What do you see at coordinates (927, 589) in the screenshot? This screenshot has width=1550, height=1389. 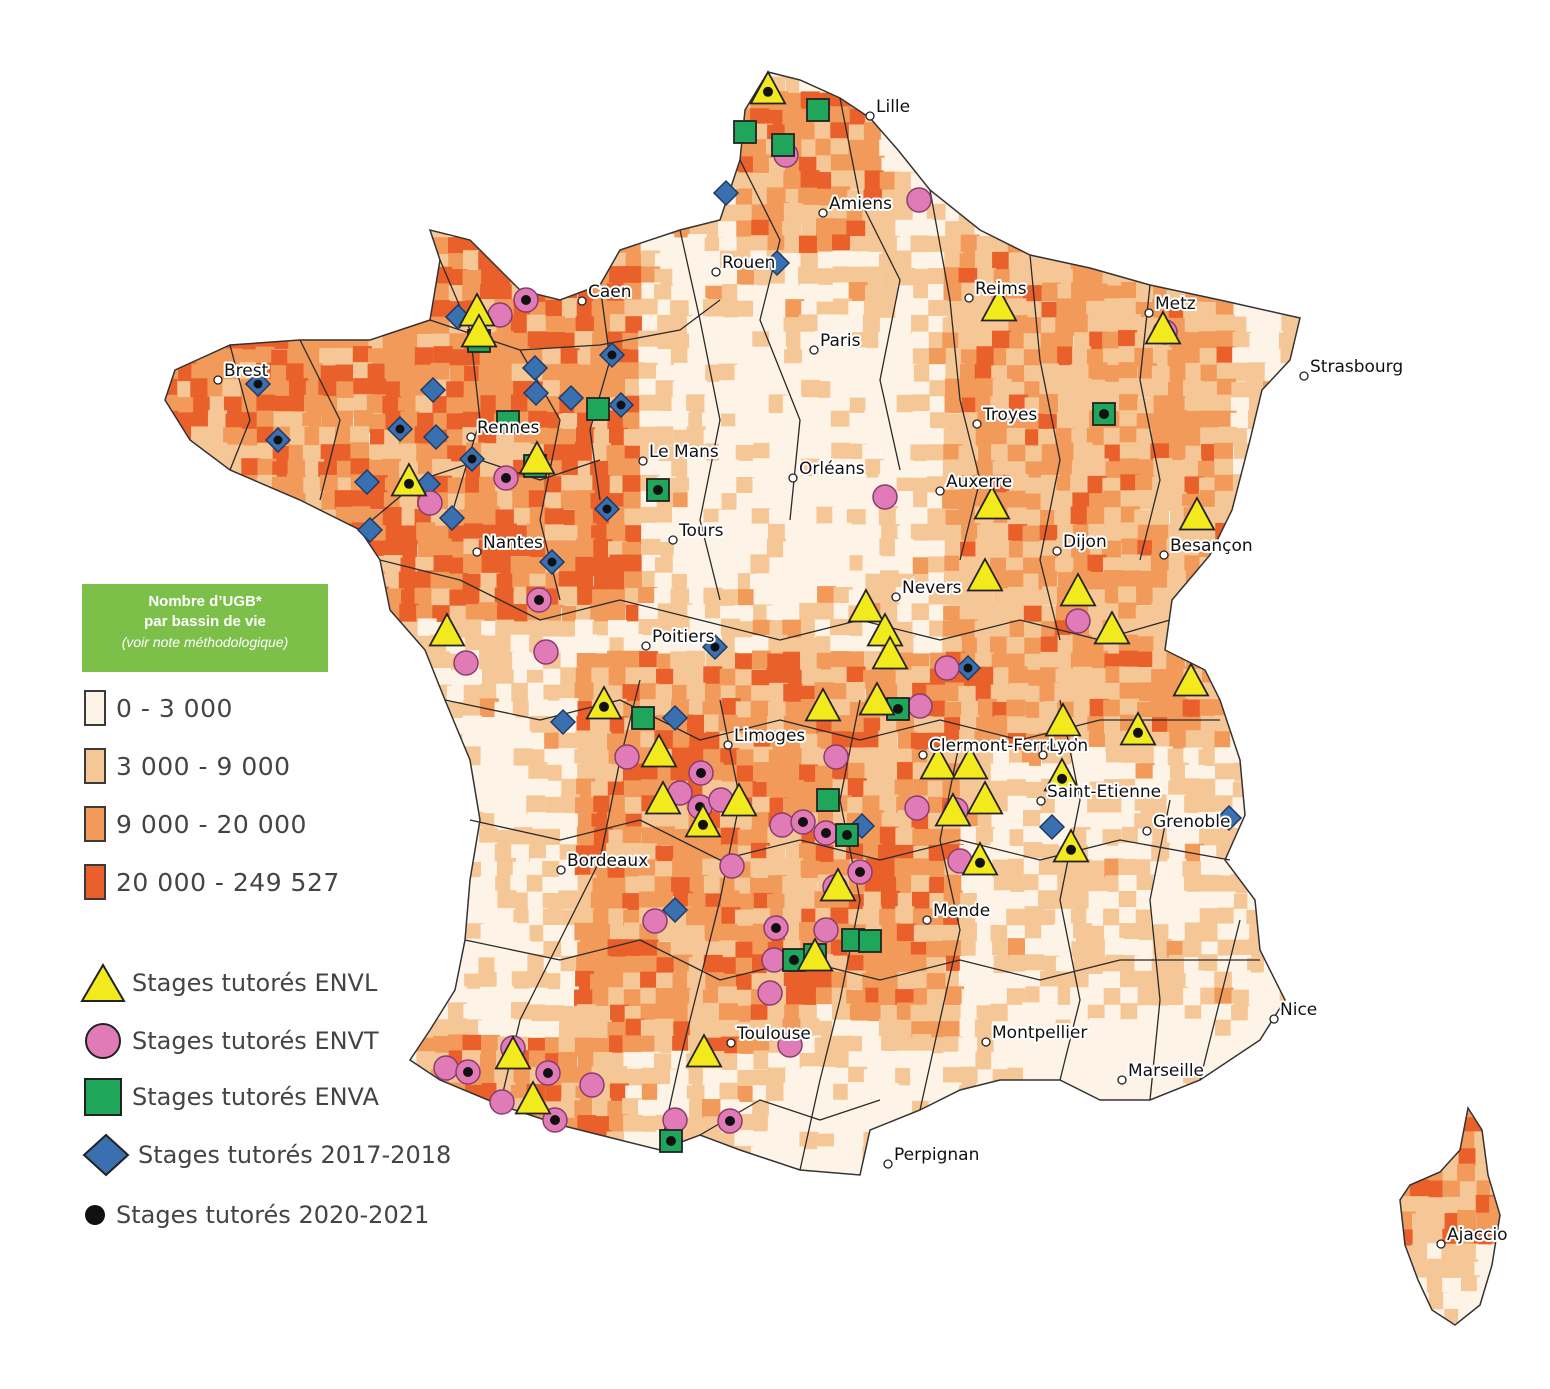 I see `city-nevers: Nevers` at bounding box center [927, 589].